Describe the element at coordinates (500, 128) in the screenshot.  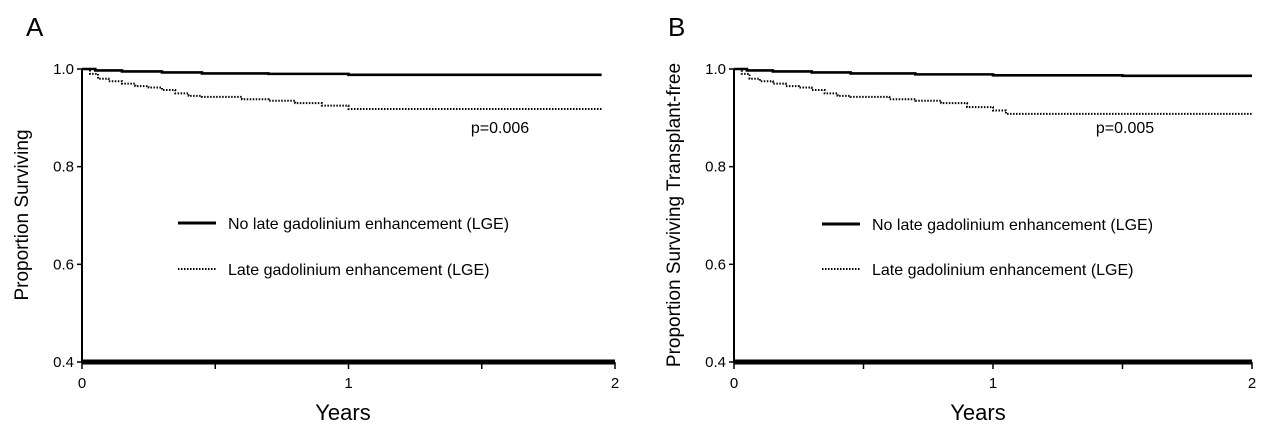
I see `p-value-annotation: p=0.006` at that location.